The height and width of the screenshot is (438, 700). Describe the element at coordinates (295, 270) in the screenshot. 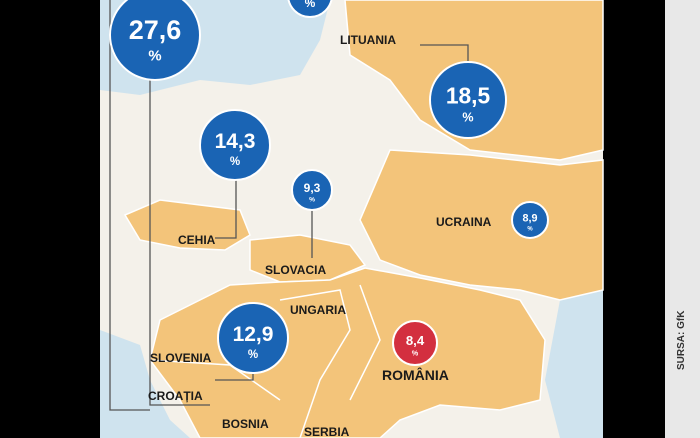

I see `country-label: SLOVACIA` at that location.